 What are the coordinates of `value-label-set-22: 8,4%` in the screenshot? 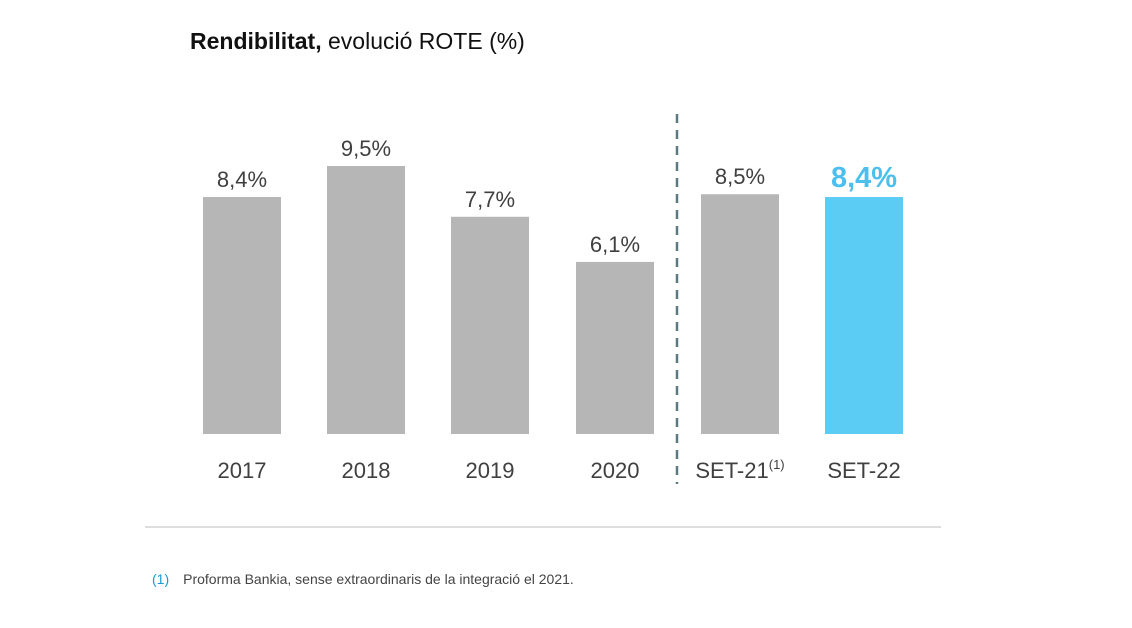 It's located at (864, 178).